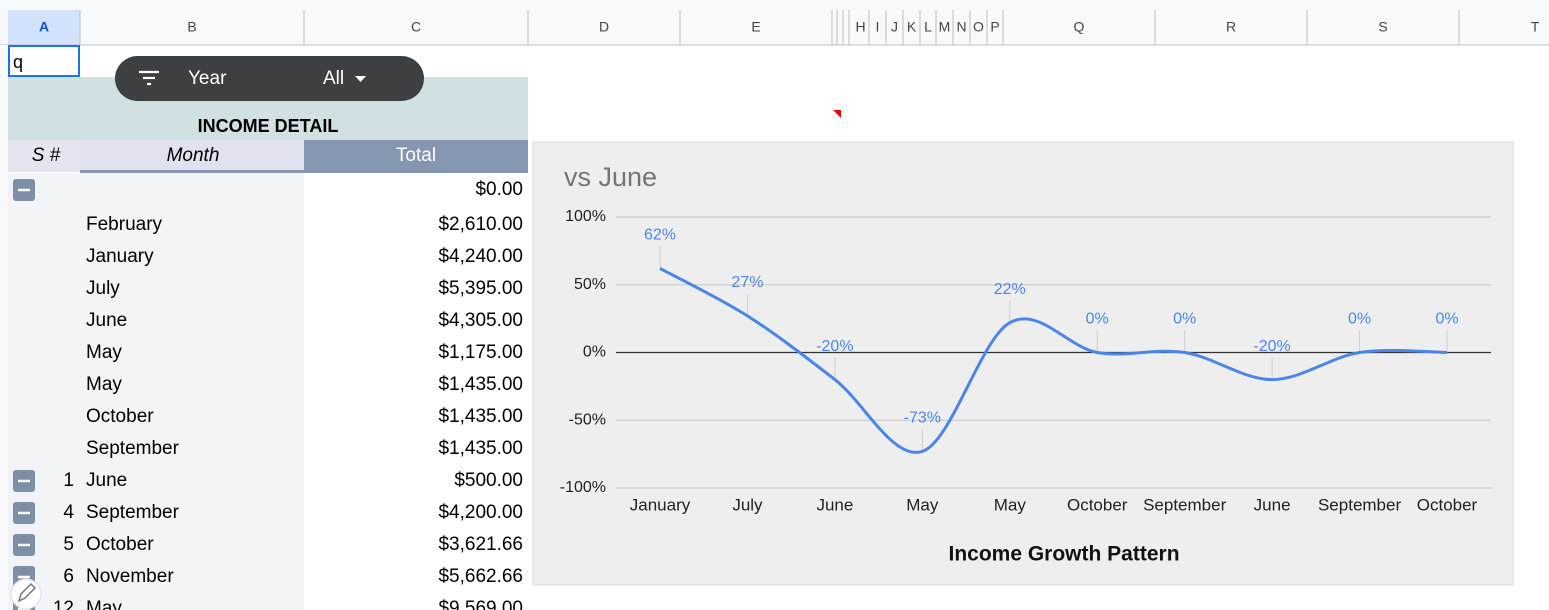 This screenshot has width=1549, height=610. I want to click on column-header: M, so click(945, 27).